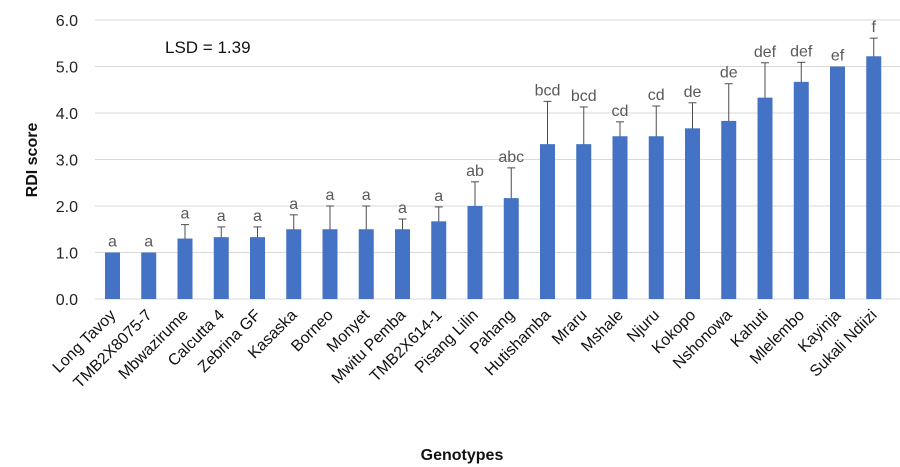 Image resolution: width=900 pixels, height=467 pixels. I want to click on y-axis-title: RDI score, so click(32, 160).